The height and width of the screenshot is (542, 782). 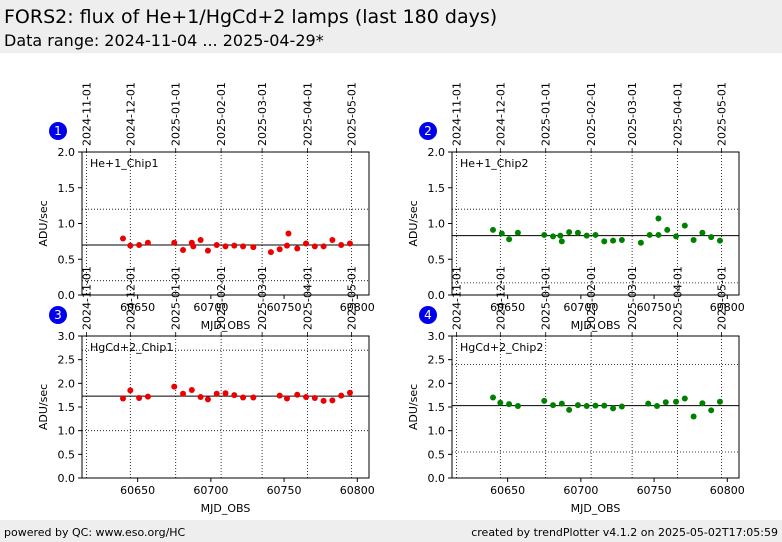 I want to click on date-tick-label: 2025-02-01, so click(x=221, y=114).